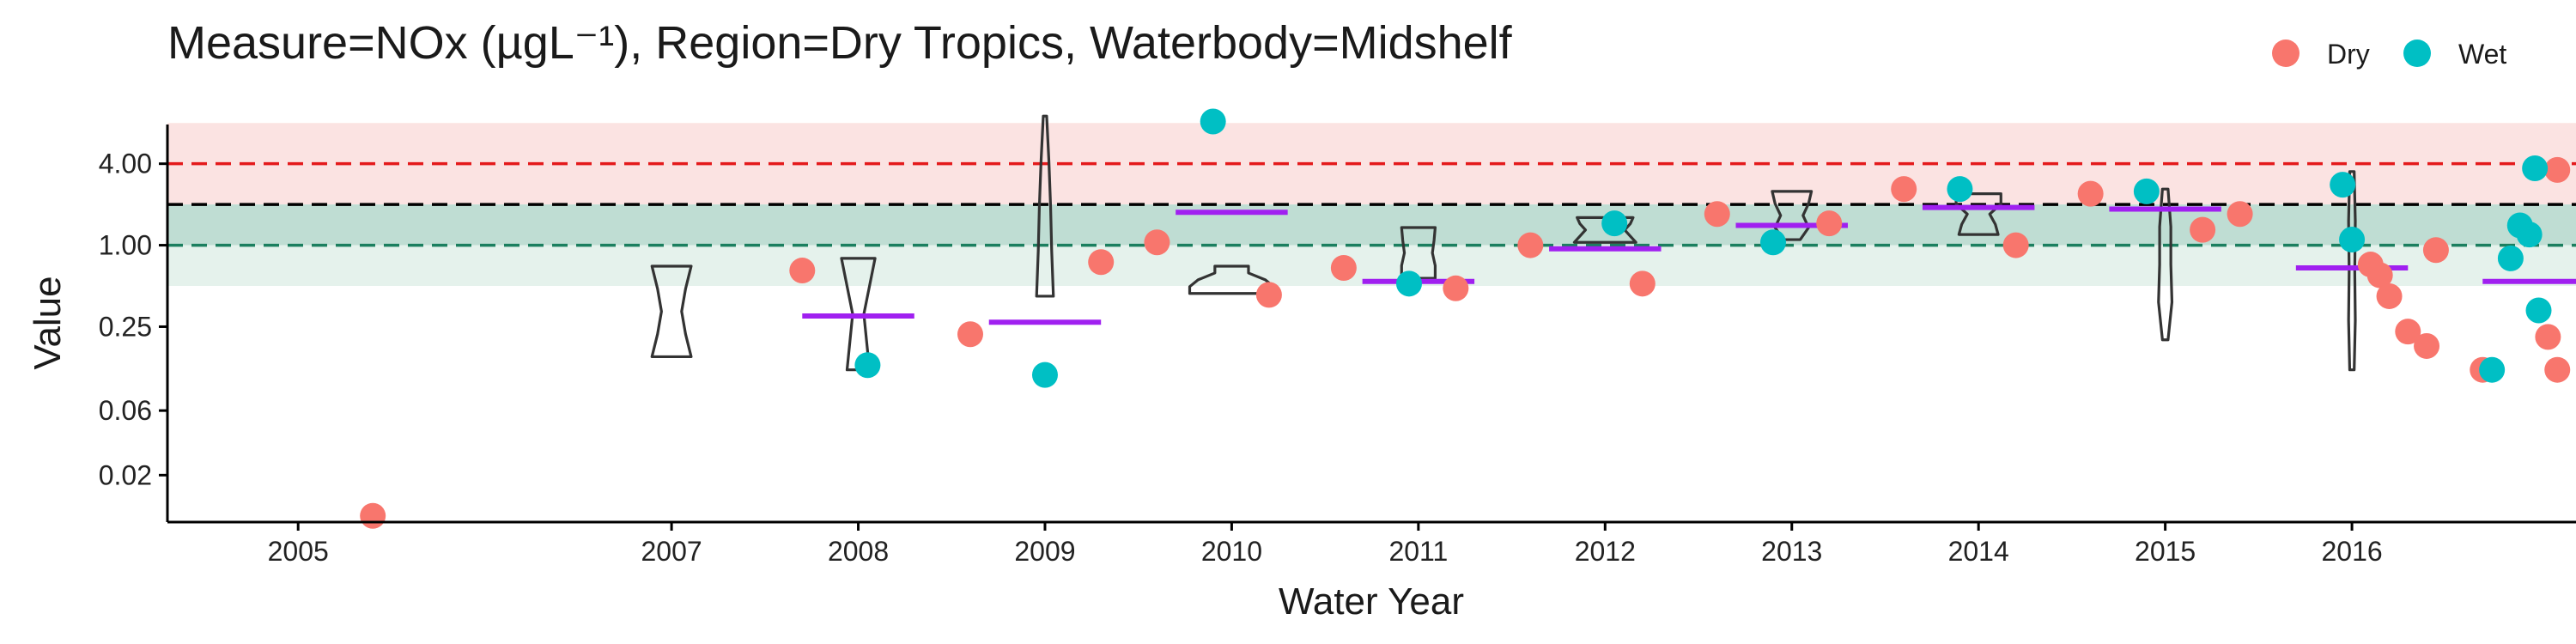 Image resolution: width=2576 pixels, height=644 pixels. What do you see at coordinates (2286, 53) in the screenshot?
I see `legend-key-dry` at bounding box center [2286, 53].